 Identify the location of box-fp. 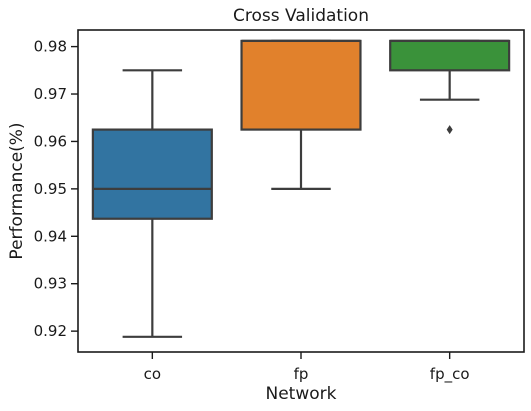
(301, 114).